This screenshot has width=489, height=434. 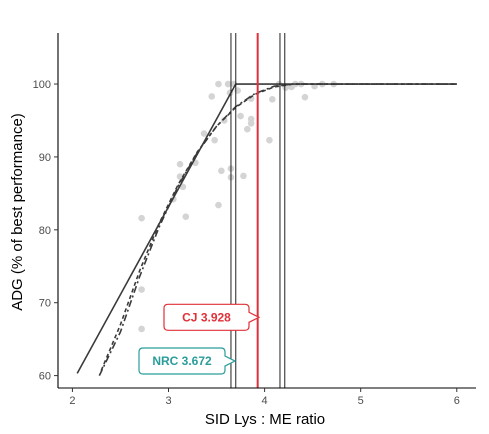 What do you see at coordinates (182, 361) in the screenshot?
I see `nrc-callout-label: NRC 3.672` at bounding box center [182, 361].